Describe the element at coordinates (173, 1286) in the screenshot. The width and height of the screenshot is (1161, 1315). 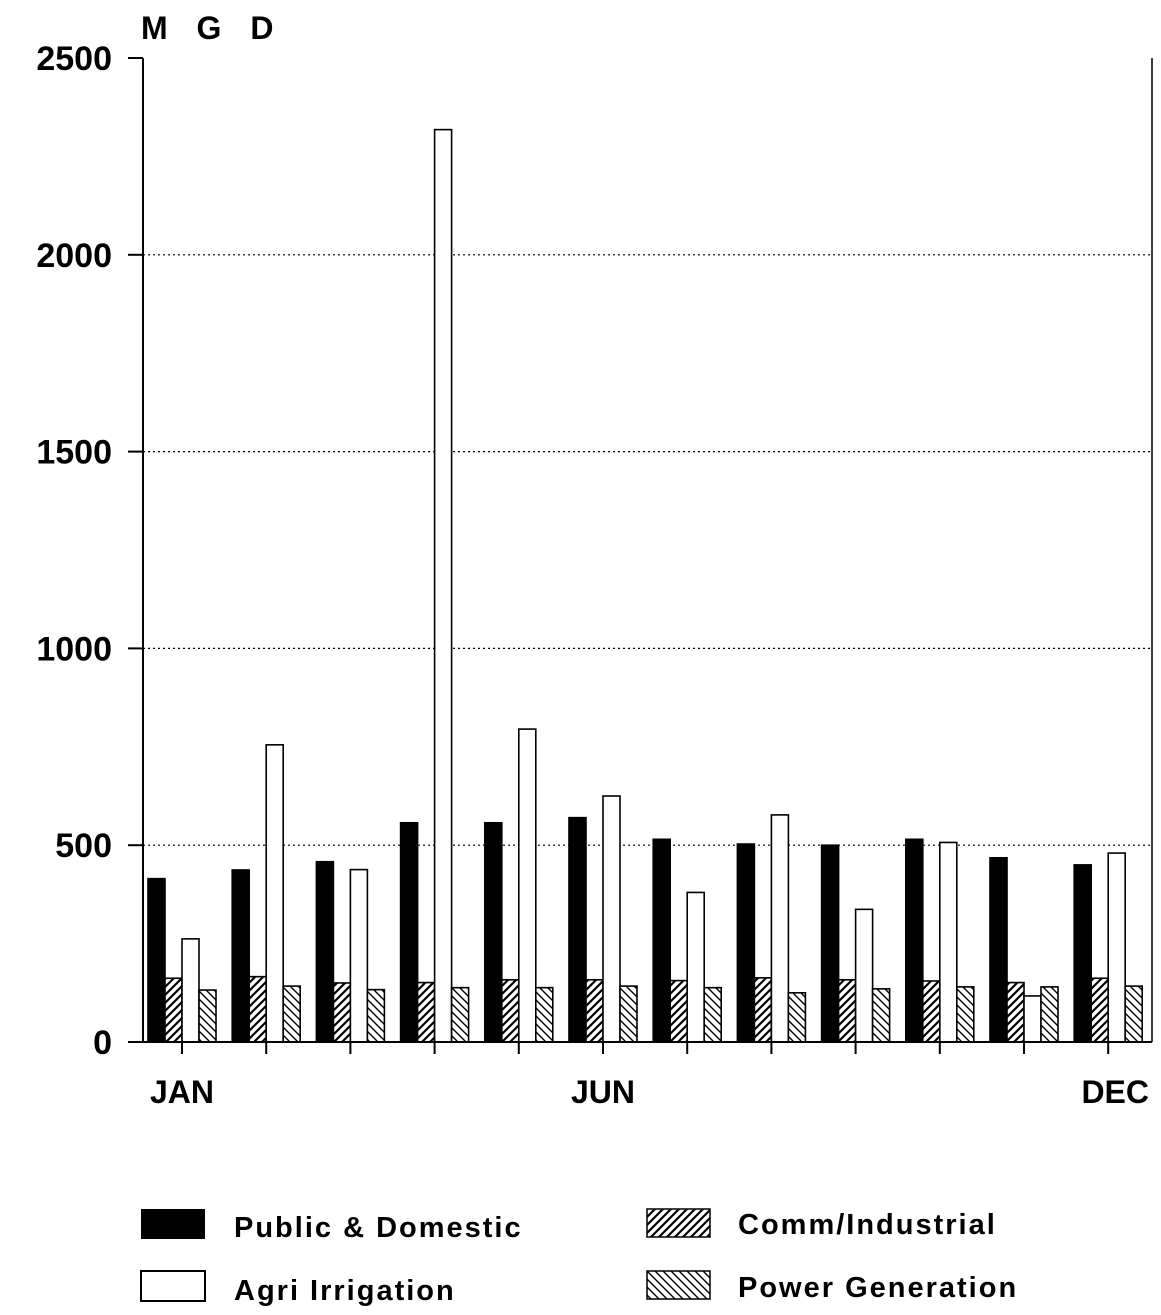
I see `legend-swatch-agri-irrigation` at that location.